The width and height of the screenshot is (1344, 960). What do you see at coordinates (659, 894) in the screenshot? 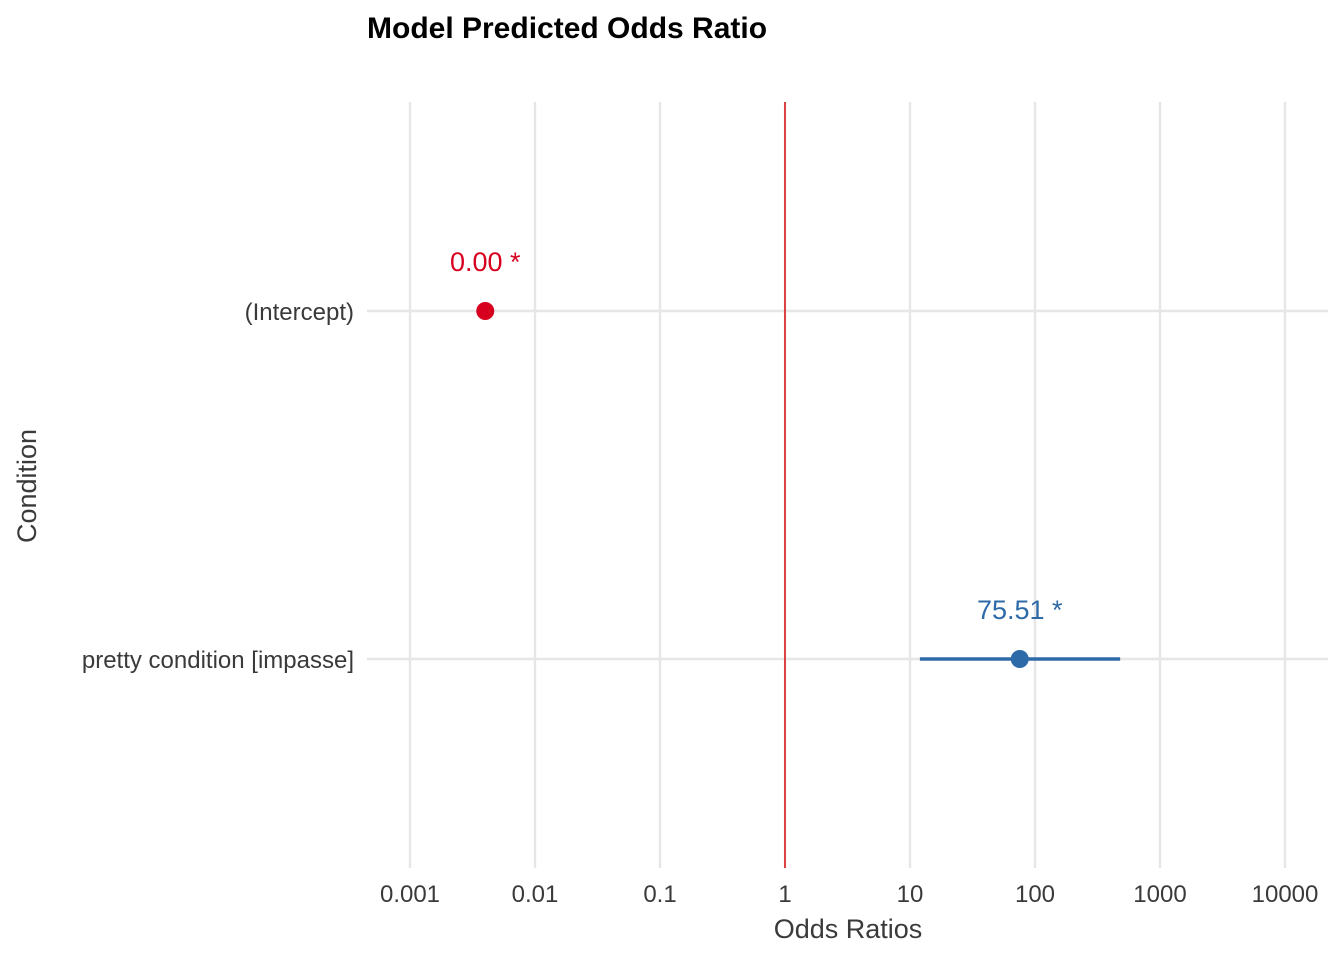
I see `x-tick-label: 0.1` at bounding box center [659, 894].